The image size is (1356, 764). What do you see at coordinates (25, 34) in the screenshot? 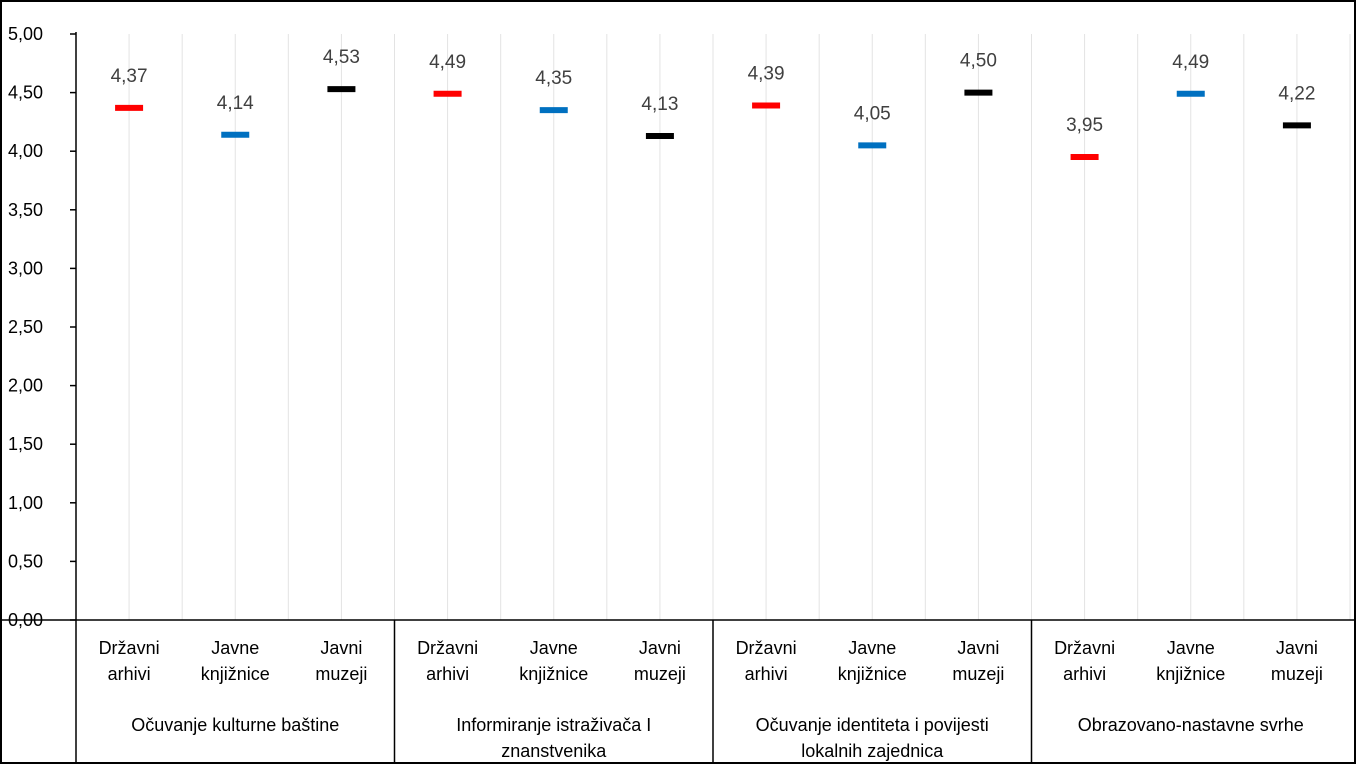
I see `y-tick-label: 5,00` at bounding box center [25, 34].